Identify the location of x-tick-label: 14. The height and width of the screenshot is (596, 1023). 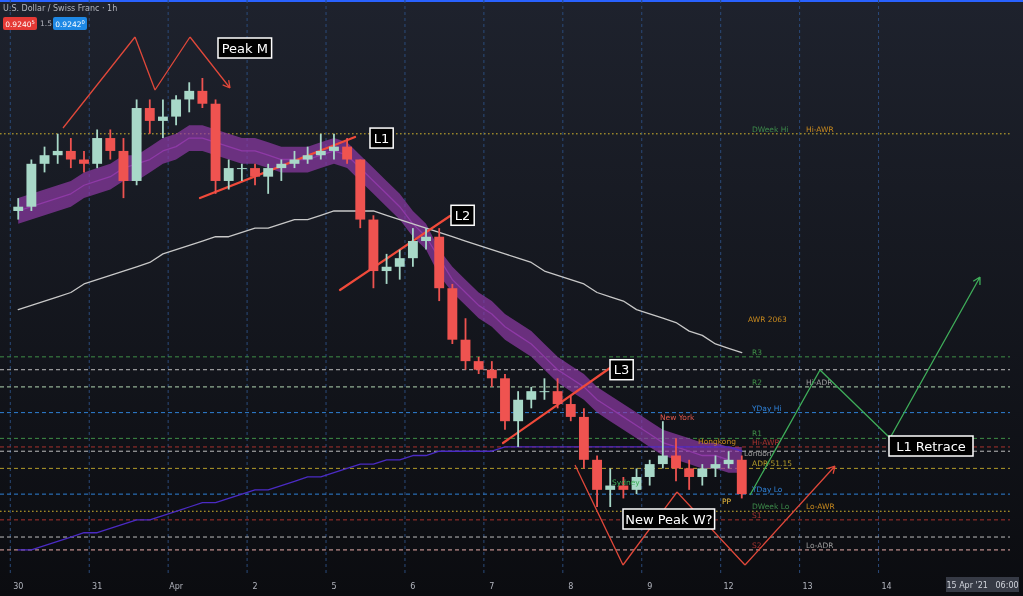
(886, 586).